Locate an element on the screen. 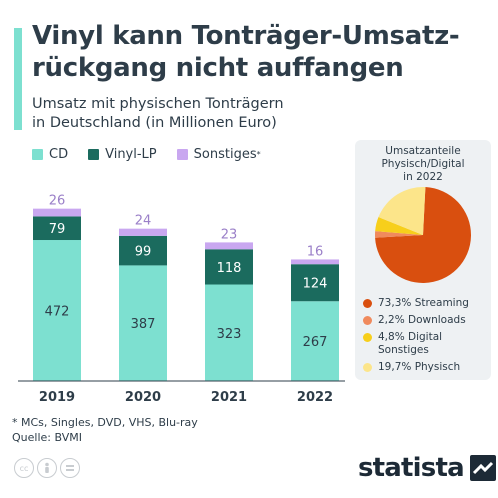  bar-2022-sonstiges is located at coordinates (315, 262).